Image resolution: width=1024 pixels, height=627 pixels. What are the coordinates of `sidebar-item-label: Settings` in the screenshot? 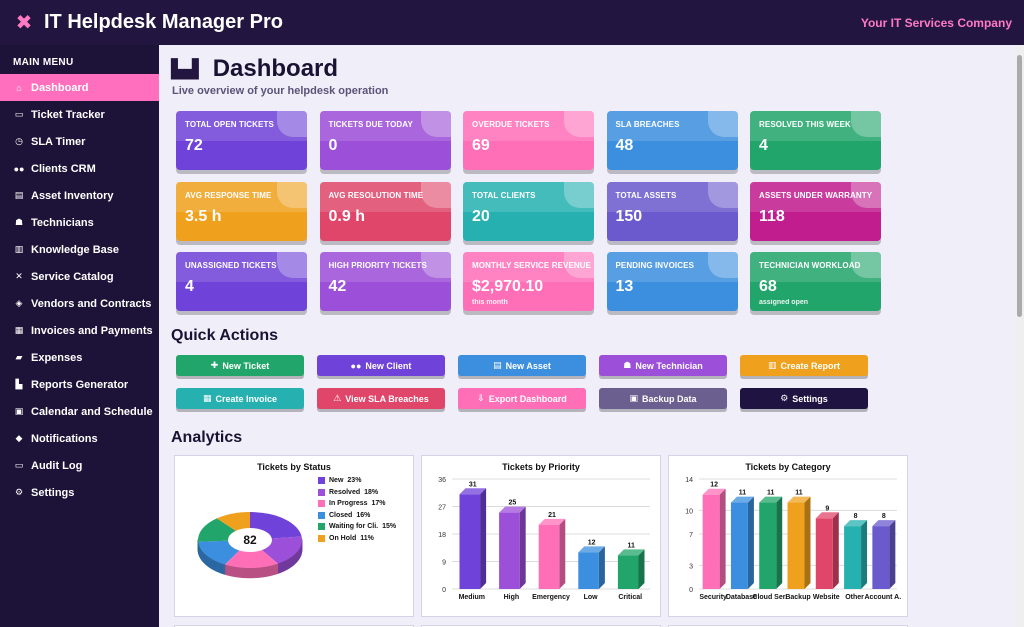 It's located at (53, 492).